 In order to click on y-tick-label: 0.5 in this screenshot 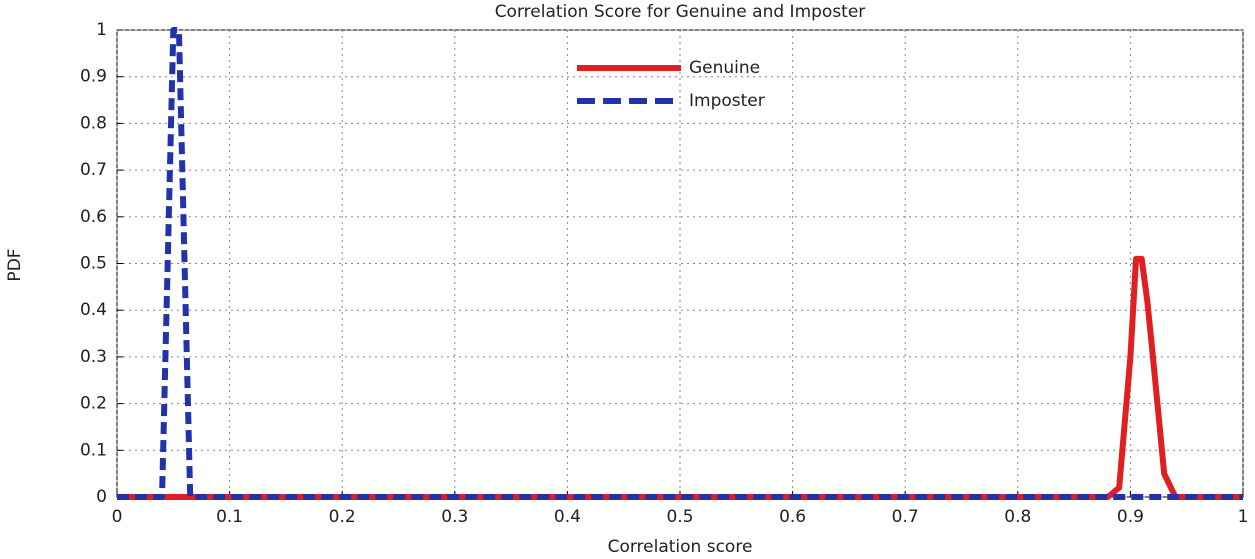, I will do `click(93, 264)`.